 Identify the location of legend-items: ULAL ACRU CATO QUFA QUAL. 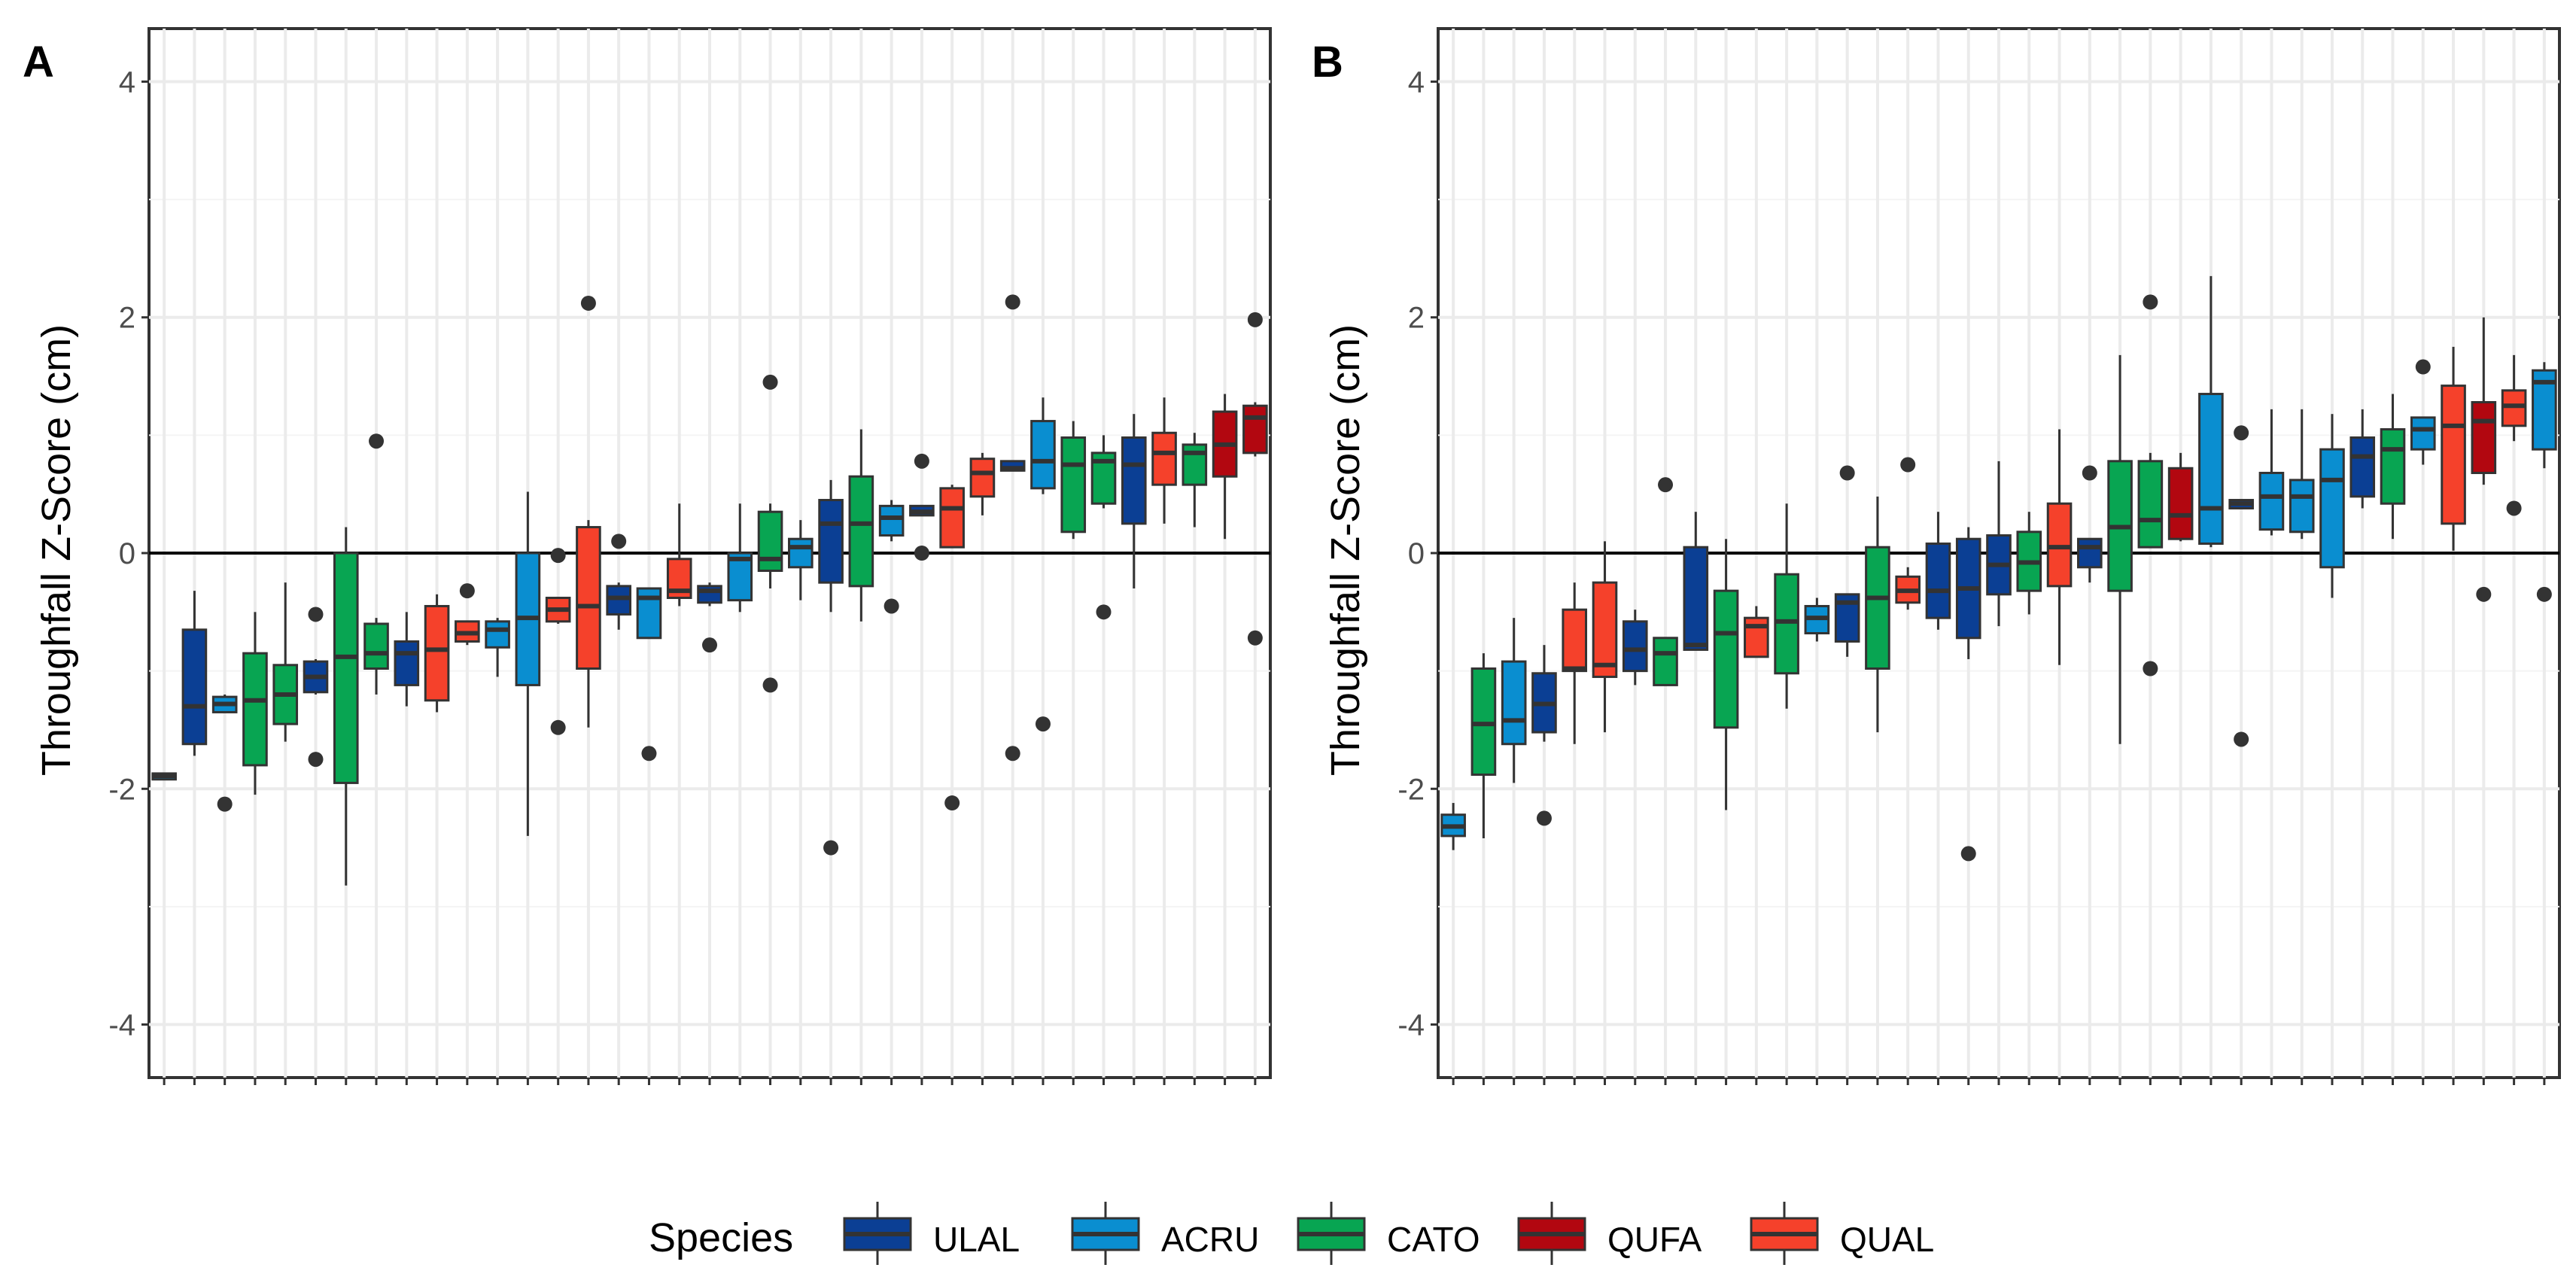
(1388, 1233).